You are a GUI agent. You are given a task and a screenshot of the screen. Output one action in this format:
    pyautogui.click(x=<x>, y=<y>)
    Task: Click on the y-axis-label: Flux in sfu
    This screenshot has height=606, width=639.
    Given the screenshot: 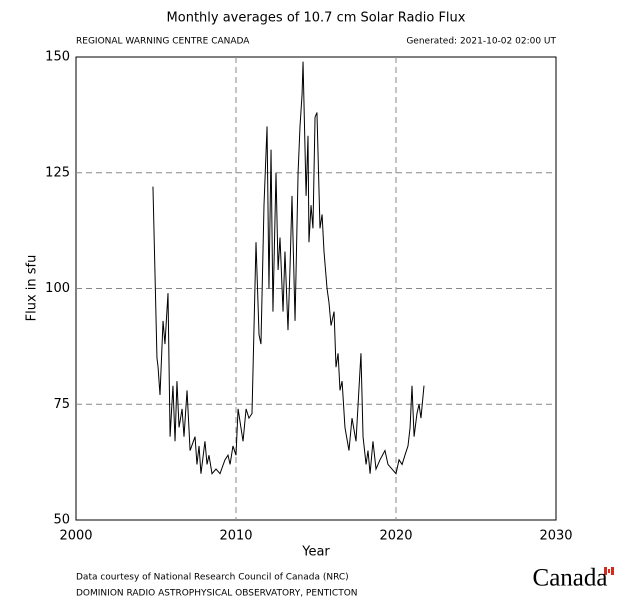 What is the action you would take?
    pyautogui.click(x=32, y=288)
    